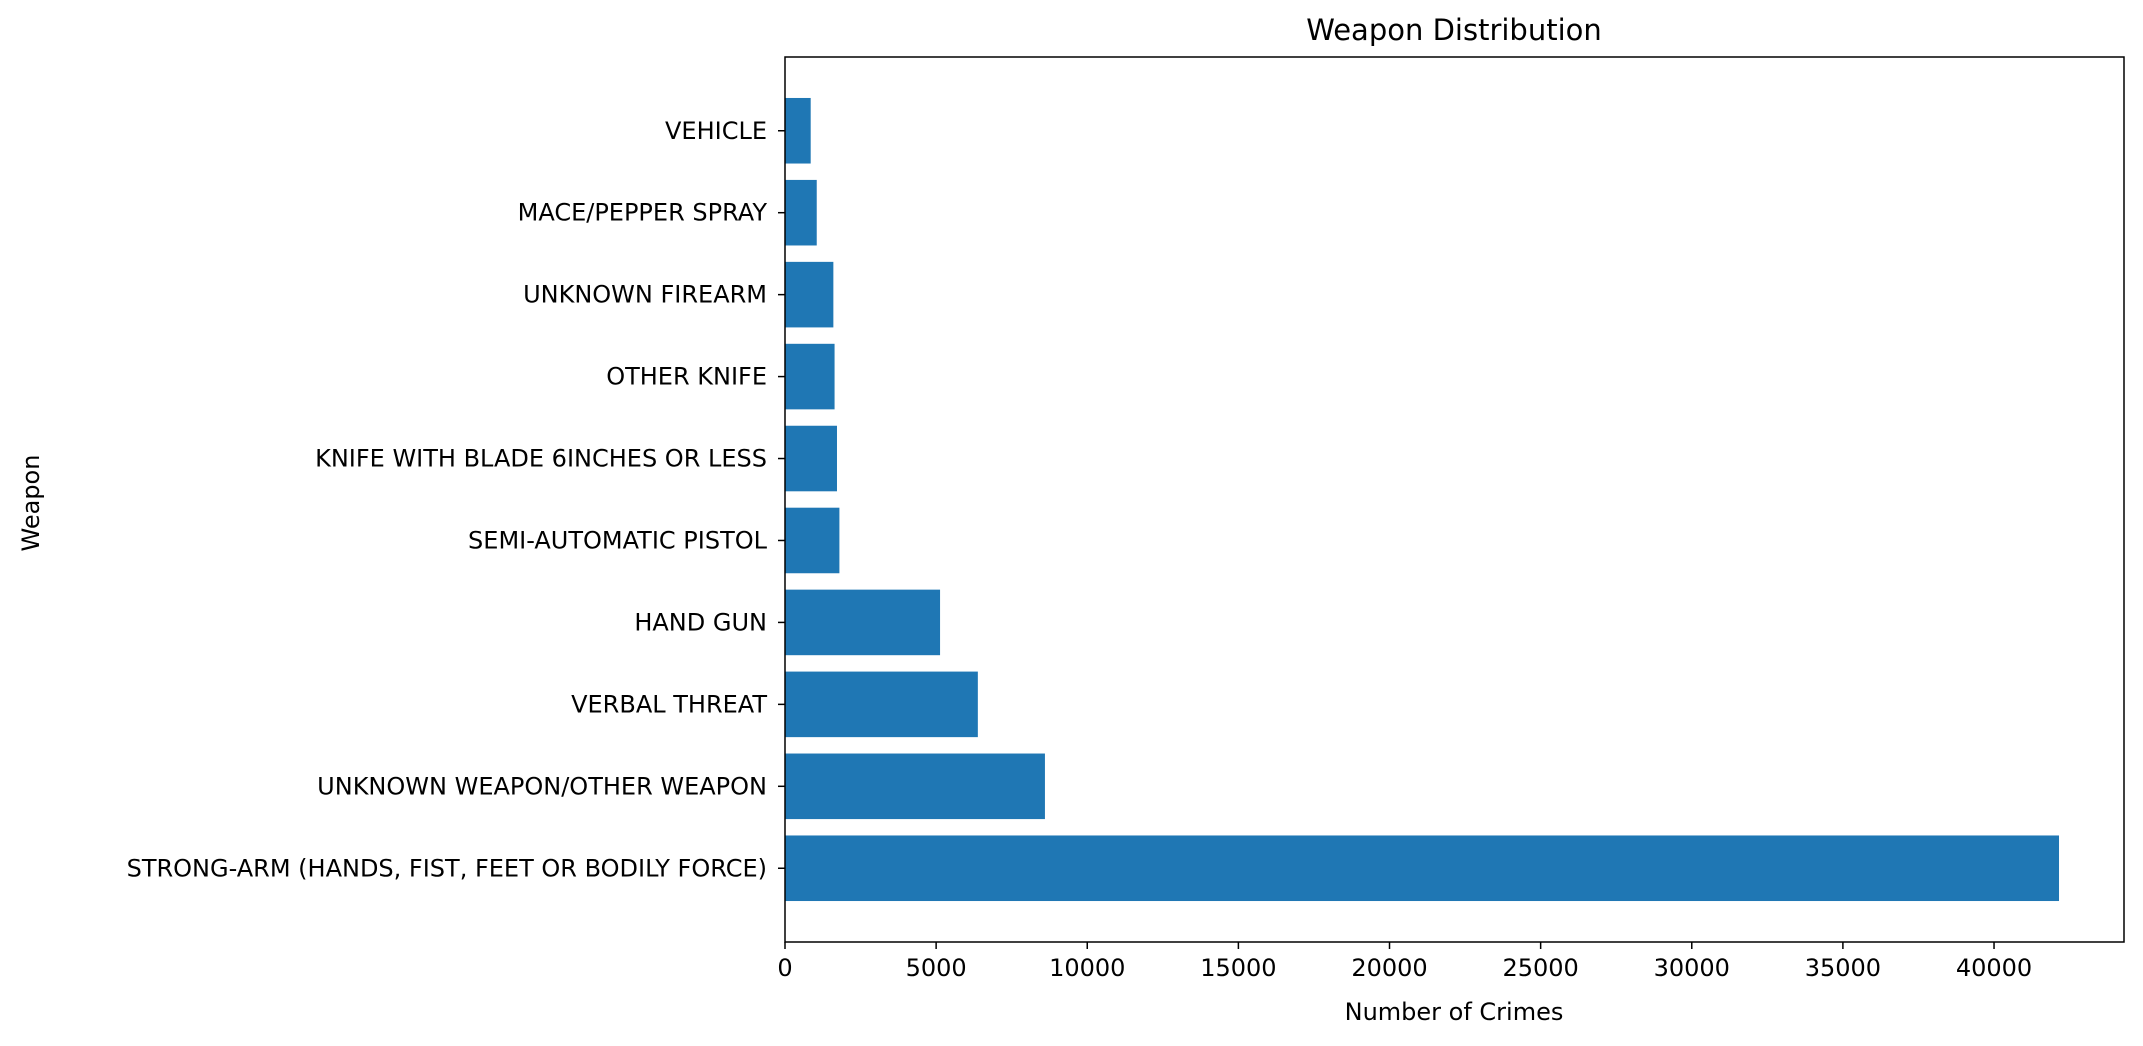  I want to click on x-axis-title: Number of Crimes, so click(1454, 1012).